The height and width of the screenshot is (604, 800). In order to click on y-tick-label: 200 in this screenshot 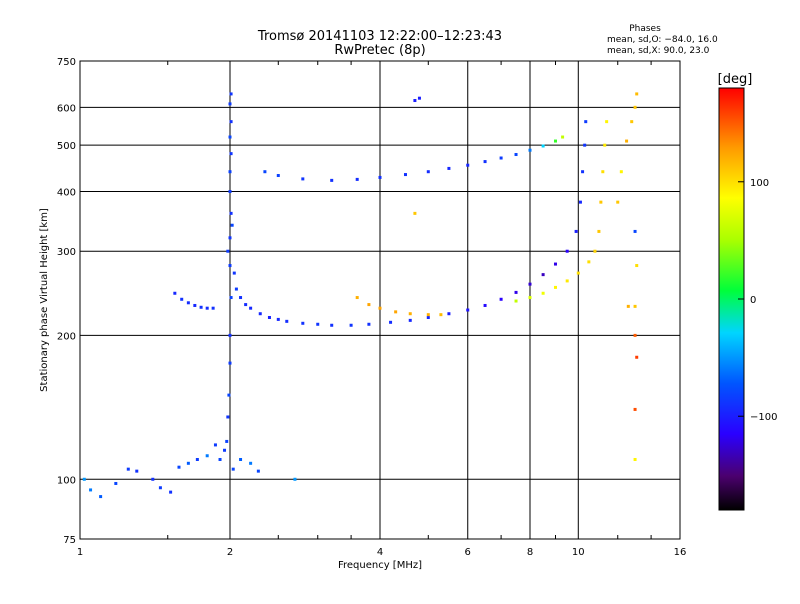, I will do `click(66, 336)`.